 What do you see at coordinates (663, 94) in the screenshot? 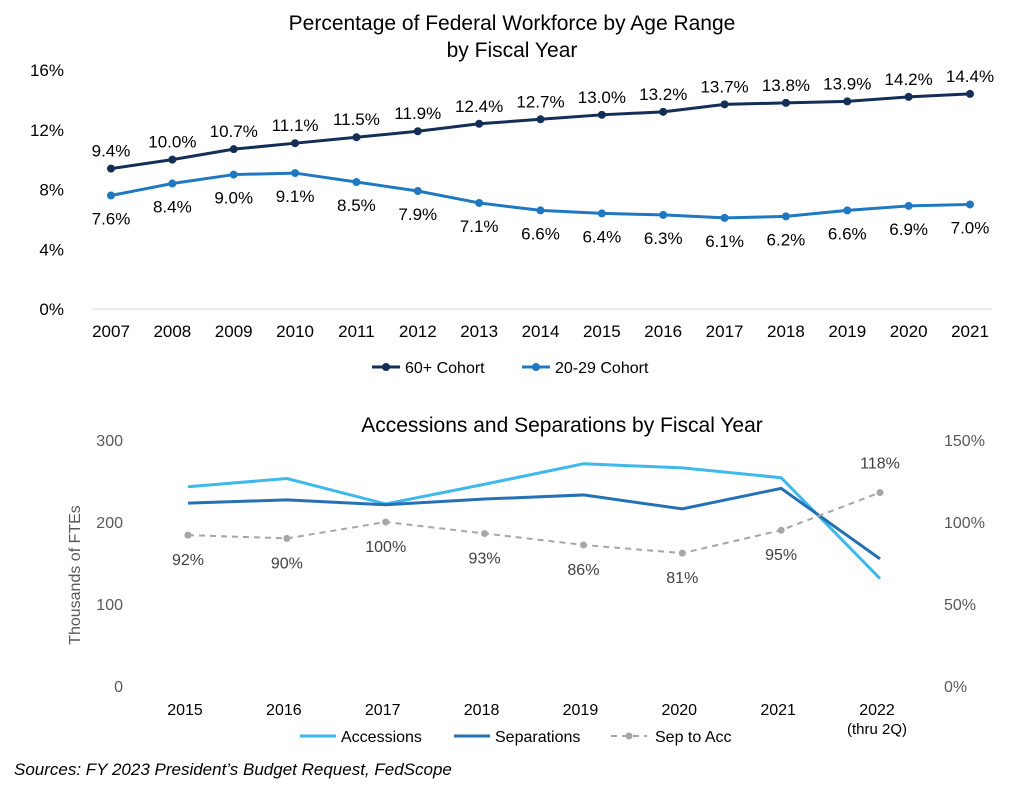
I see `data-label: 13.2%` at bounding box center [663, 94].